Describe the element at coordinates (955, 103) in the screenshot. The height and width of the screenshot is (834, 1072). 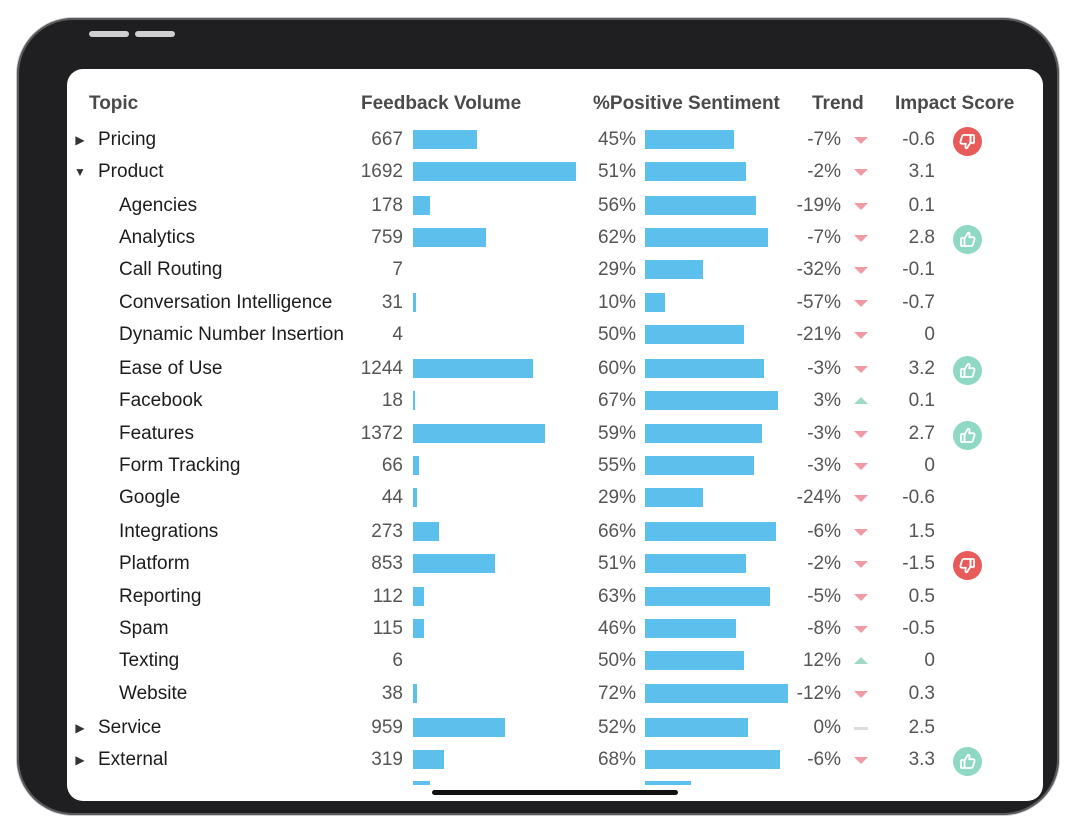
I see `header-impact-score: Impact Score` at that location.